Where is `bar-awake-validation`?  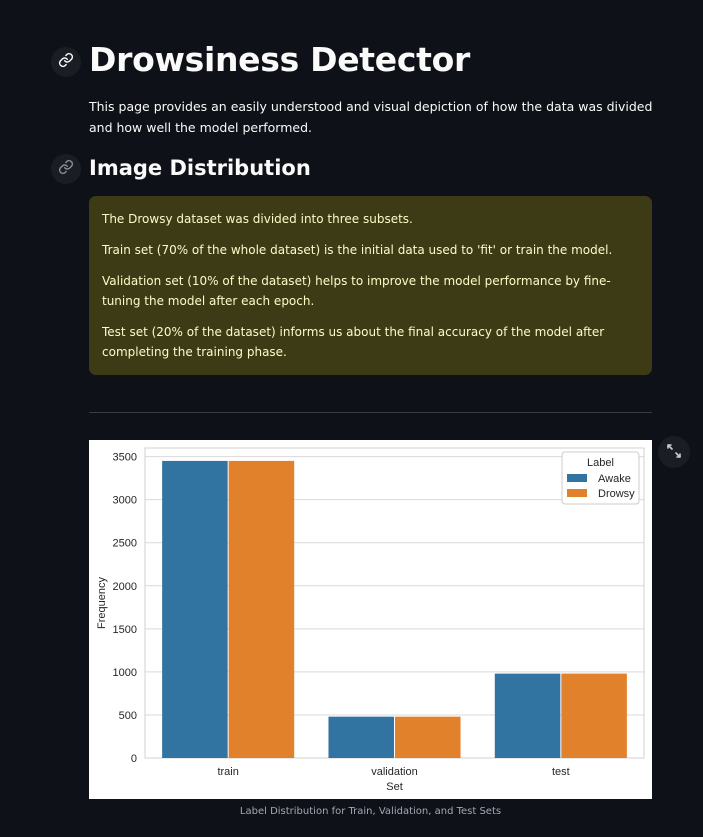
bar-awake-validation is located at coordinates (361, 737).